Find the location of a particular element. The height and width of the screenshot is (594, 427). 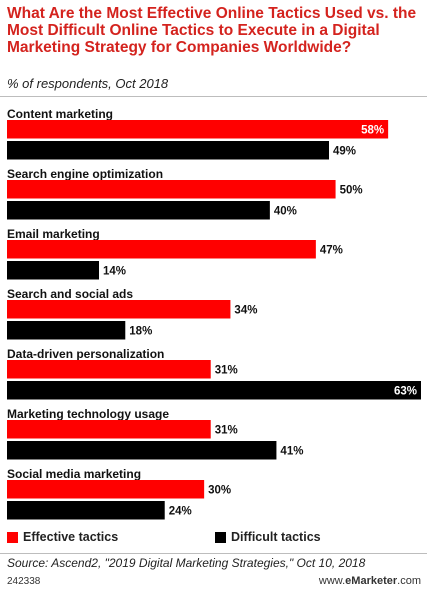

bar-effective-tactics-marketing-technology-usage is located at coordinates (109, 429).